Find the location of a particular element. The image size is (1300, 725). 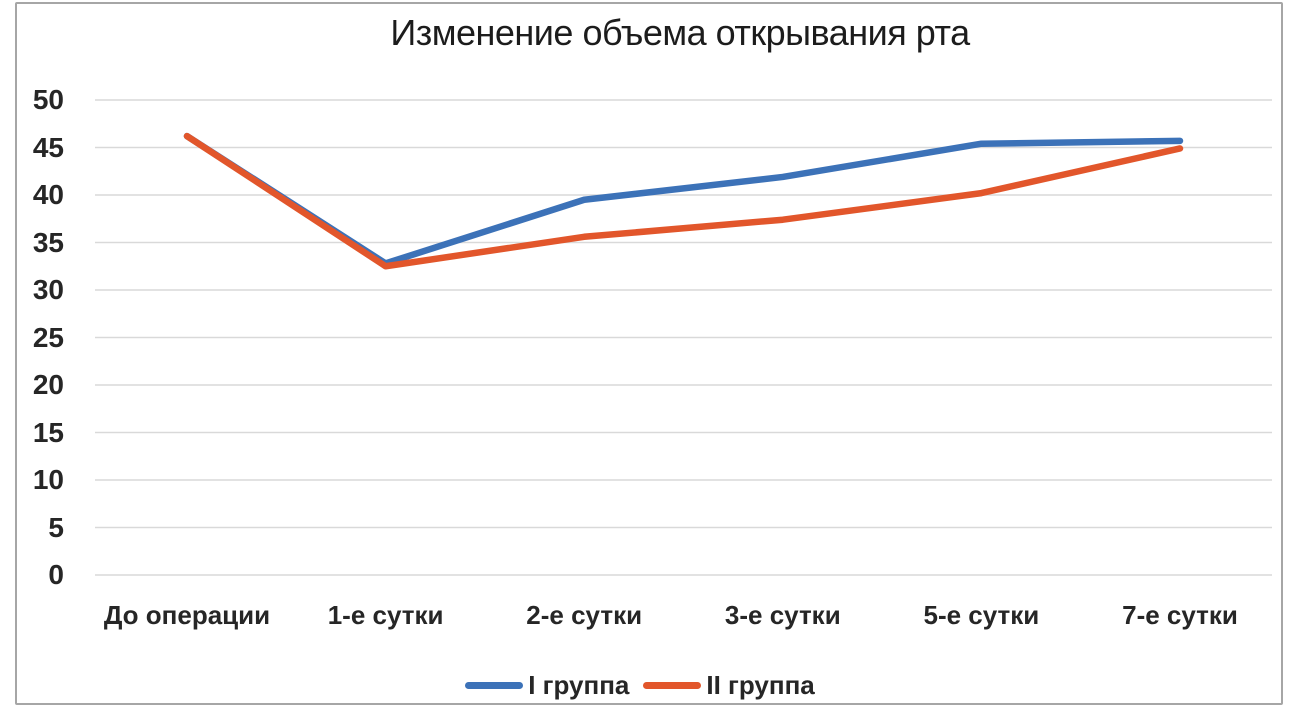

legend-item: II группа is located at coordinates (729, 685).